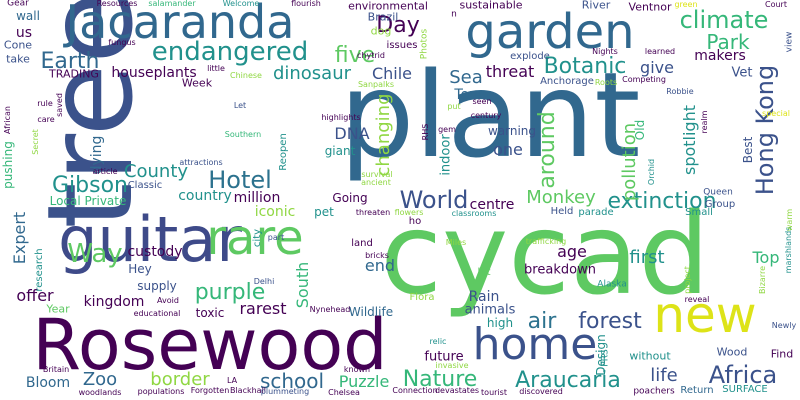  What do you see at coordinates (530, 56) in the screenshot?
I see `cloud-word: explode` at bounding box center [530, 56].